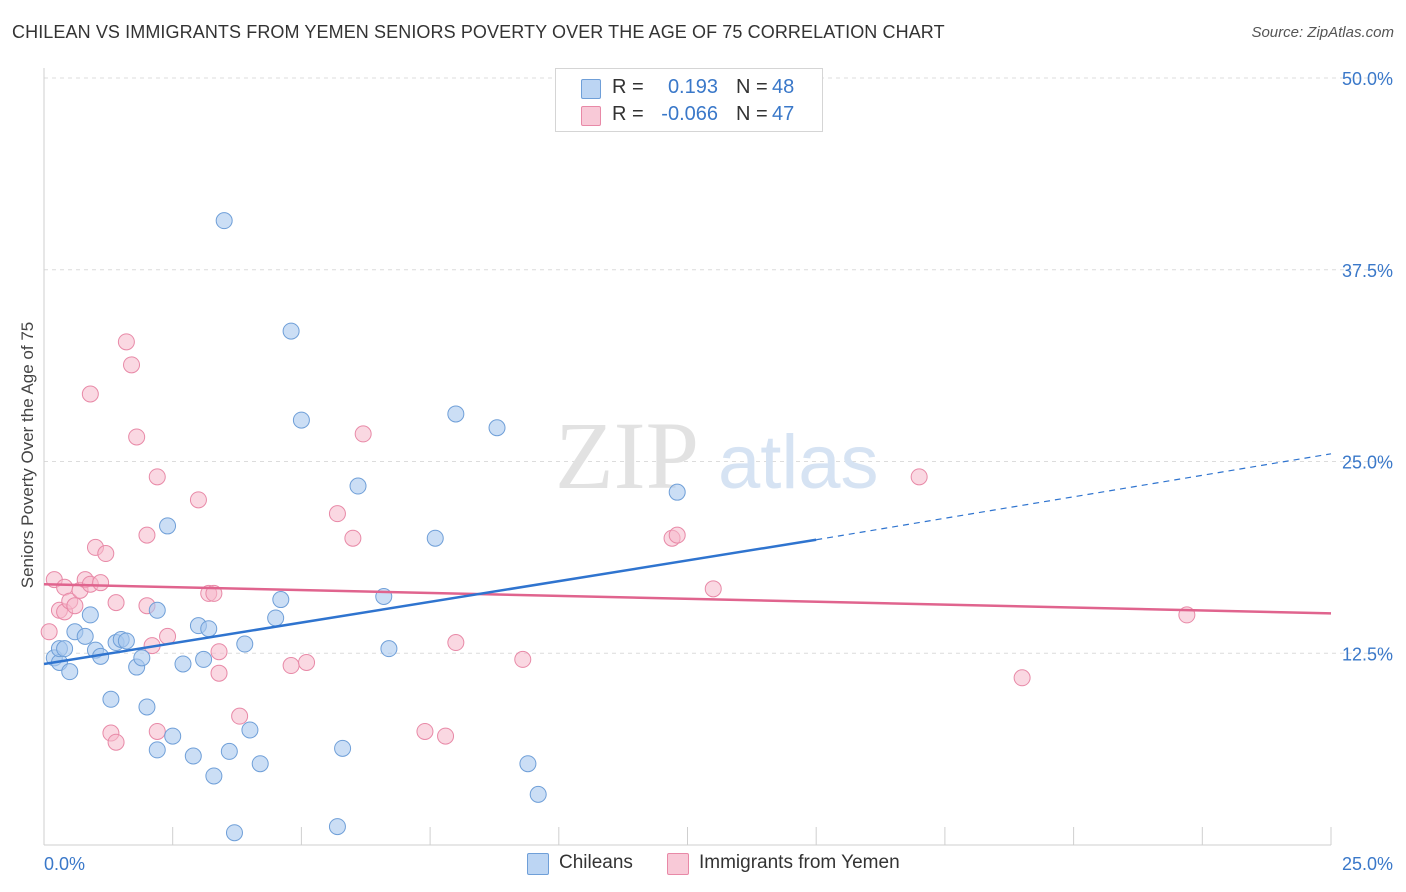  I want to click on chileans-legend-label: Chileans, so click(596, 862).